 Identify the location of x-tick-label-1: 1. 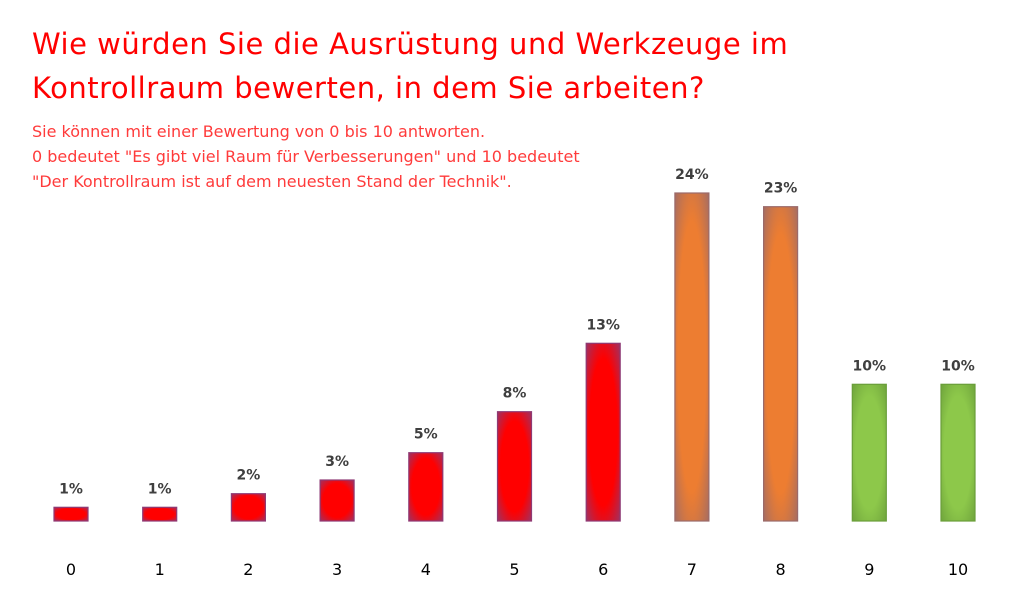
(160, 569).